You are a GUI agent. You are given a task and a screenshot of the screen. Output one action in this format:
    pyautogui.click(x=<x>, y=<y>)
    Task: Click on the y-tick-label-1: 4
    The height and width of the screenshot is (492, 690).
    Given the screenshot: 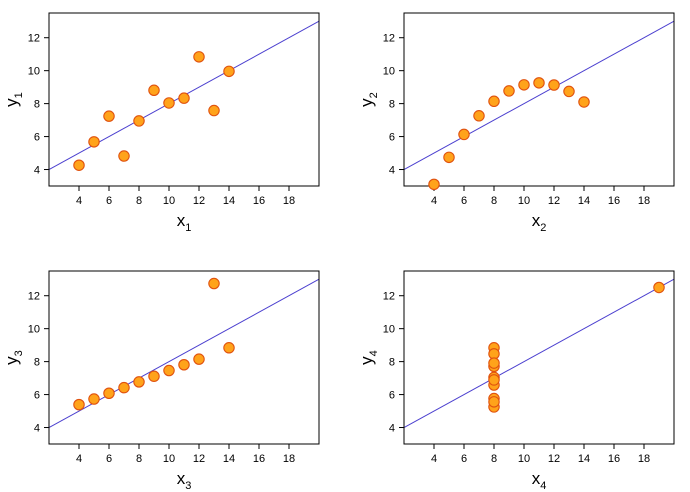 What is the action you would take?
    pyautogui.click(x=37, y=171)
    